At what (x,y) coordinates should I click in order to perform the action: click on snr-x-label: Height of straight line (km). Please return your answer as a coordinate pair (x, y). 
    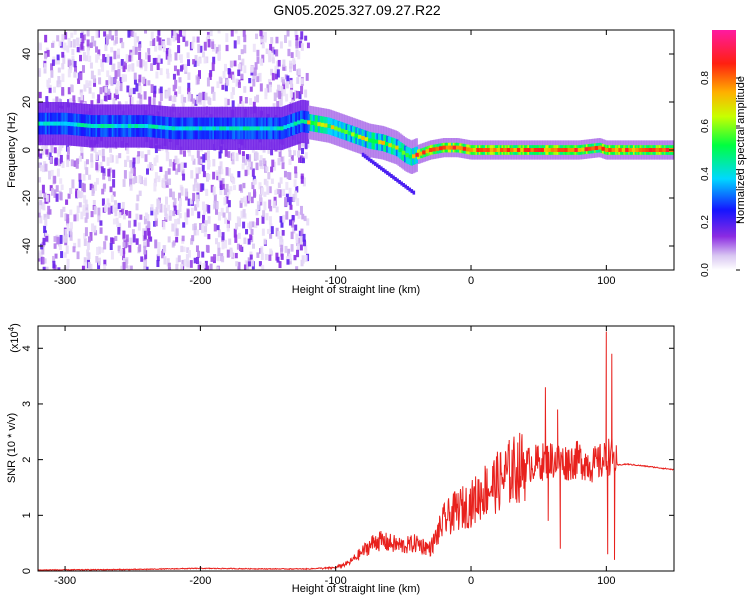
    Looking at the image, I should click on (356, 589).